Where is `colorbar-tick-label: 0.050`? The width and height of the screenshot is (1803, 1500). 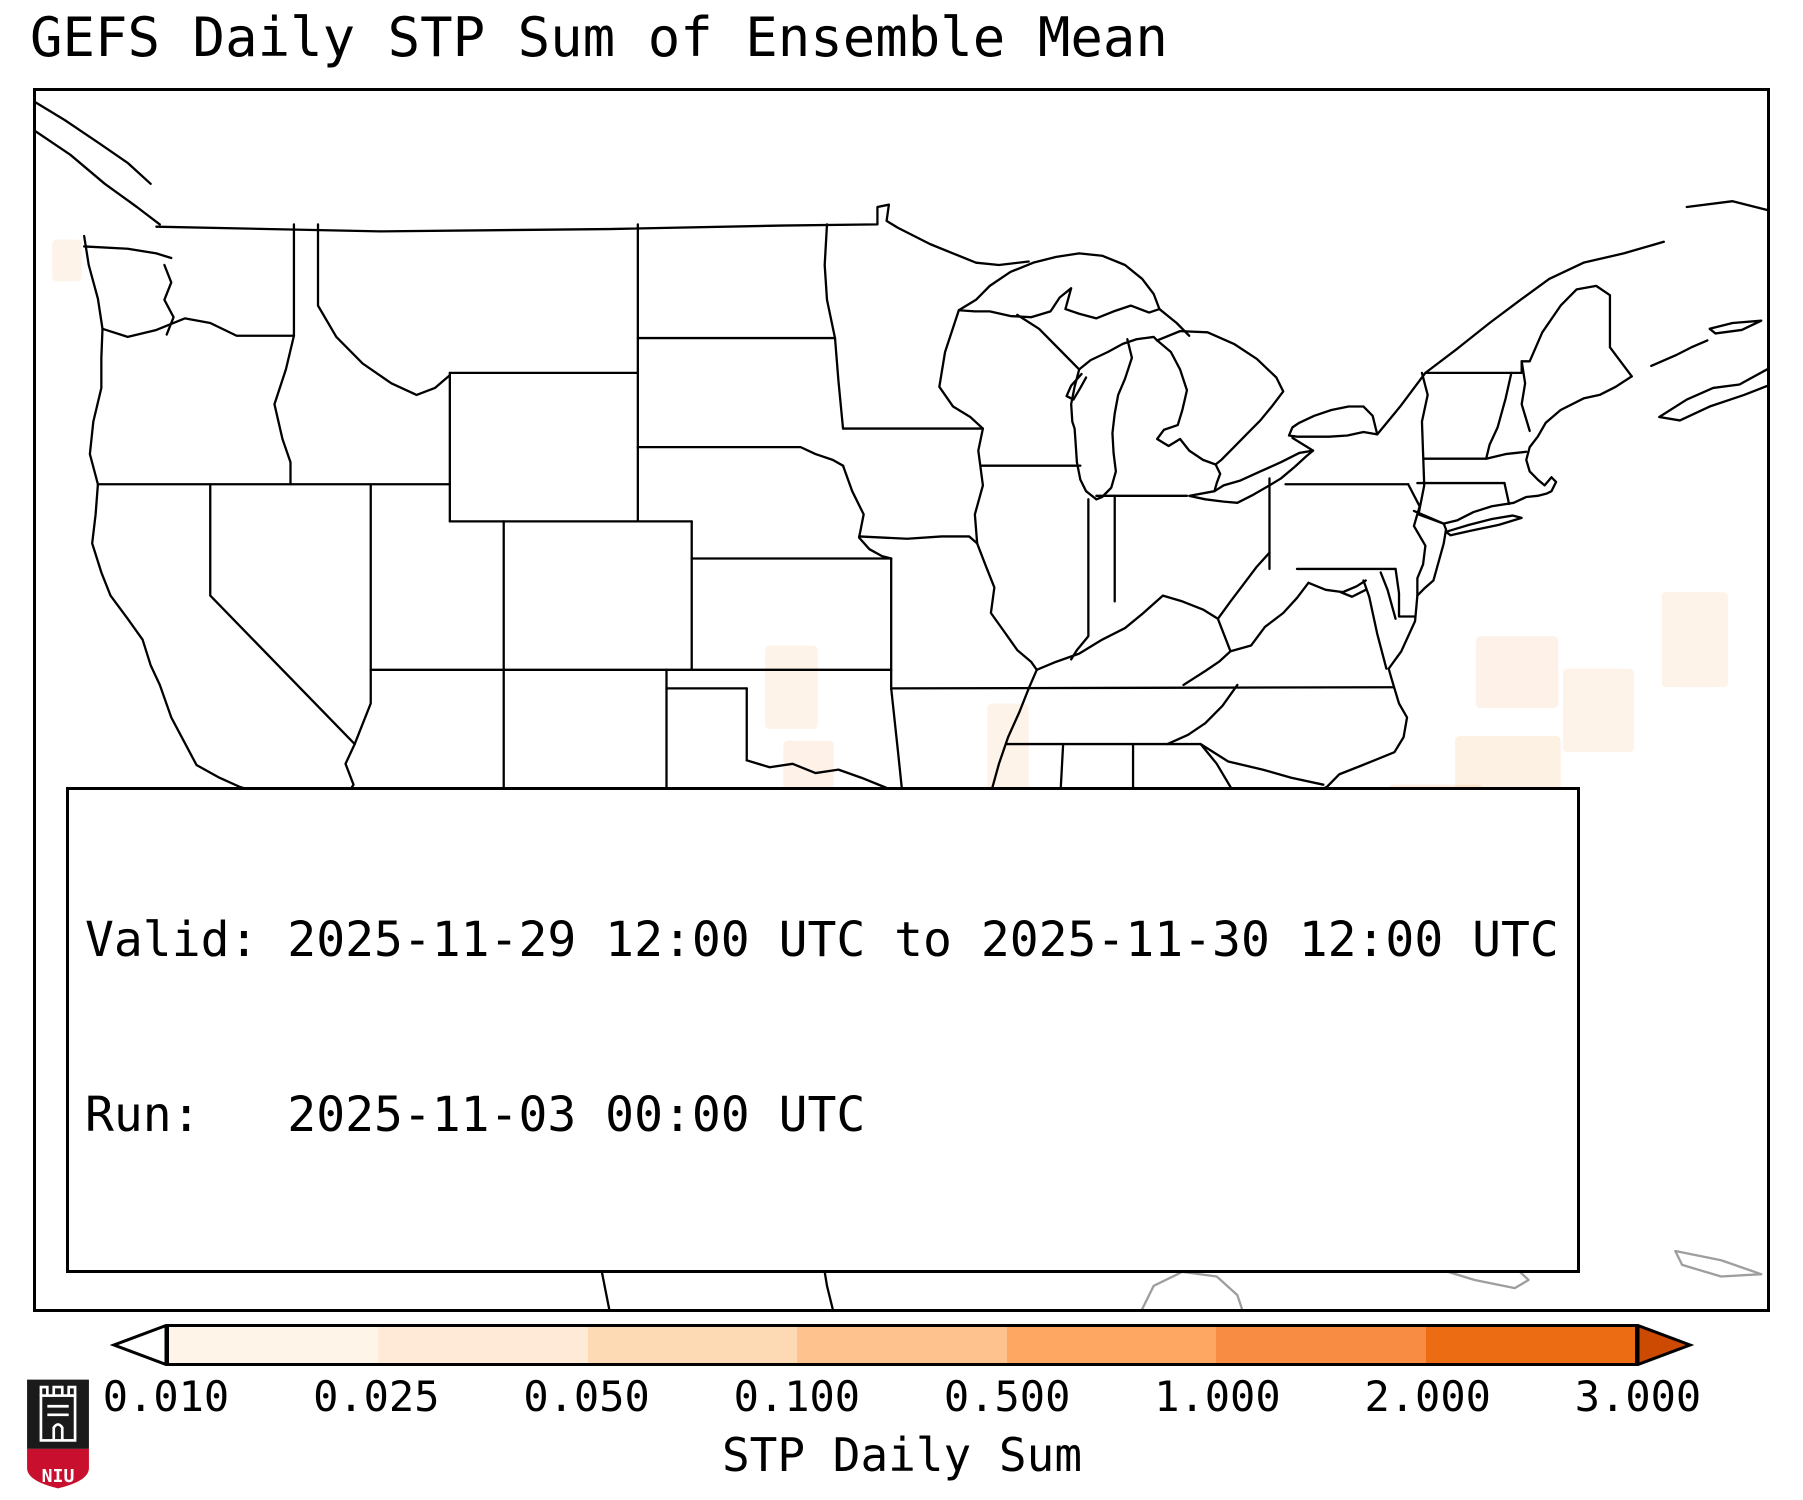
colorbar-tick-label: 0.050 is located at coordinates (586, 1396).